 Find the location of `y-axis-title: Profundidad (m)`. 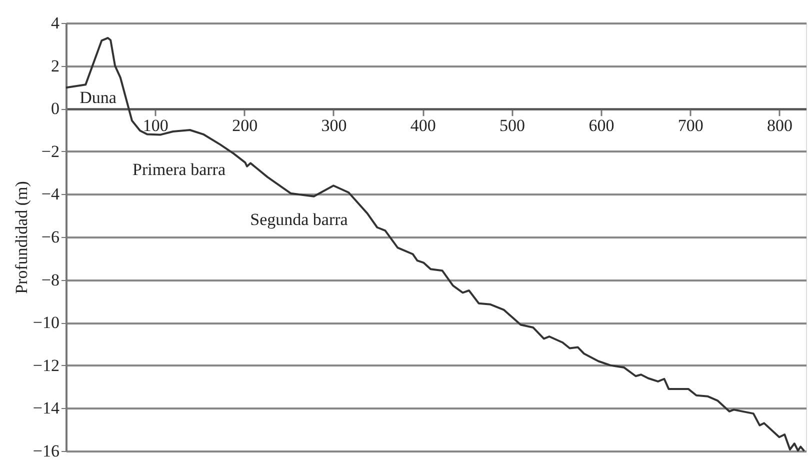

y-axis-title: Profundidad (m) is located at coordinates (21, 237).